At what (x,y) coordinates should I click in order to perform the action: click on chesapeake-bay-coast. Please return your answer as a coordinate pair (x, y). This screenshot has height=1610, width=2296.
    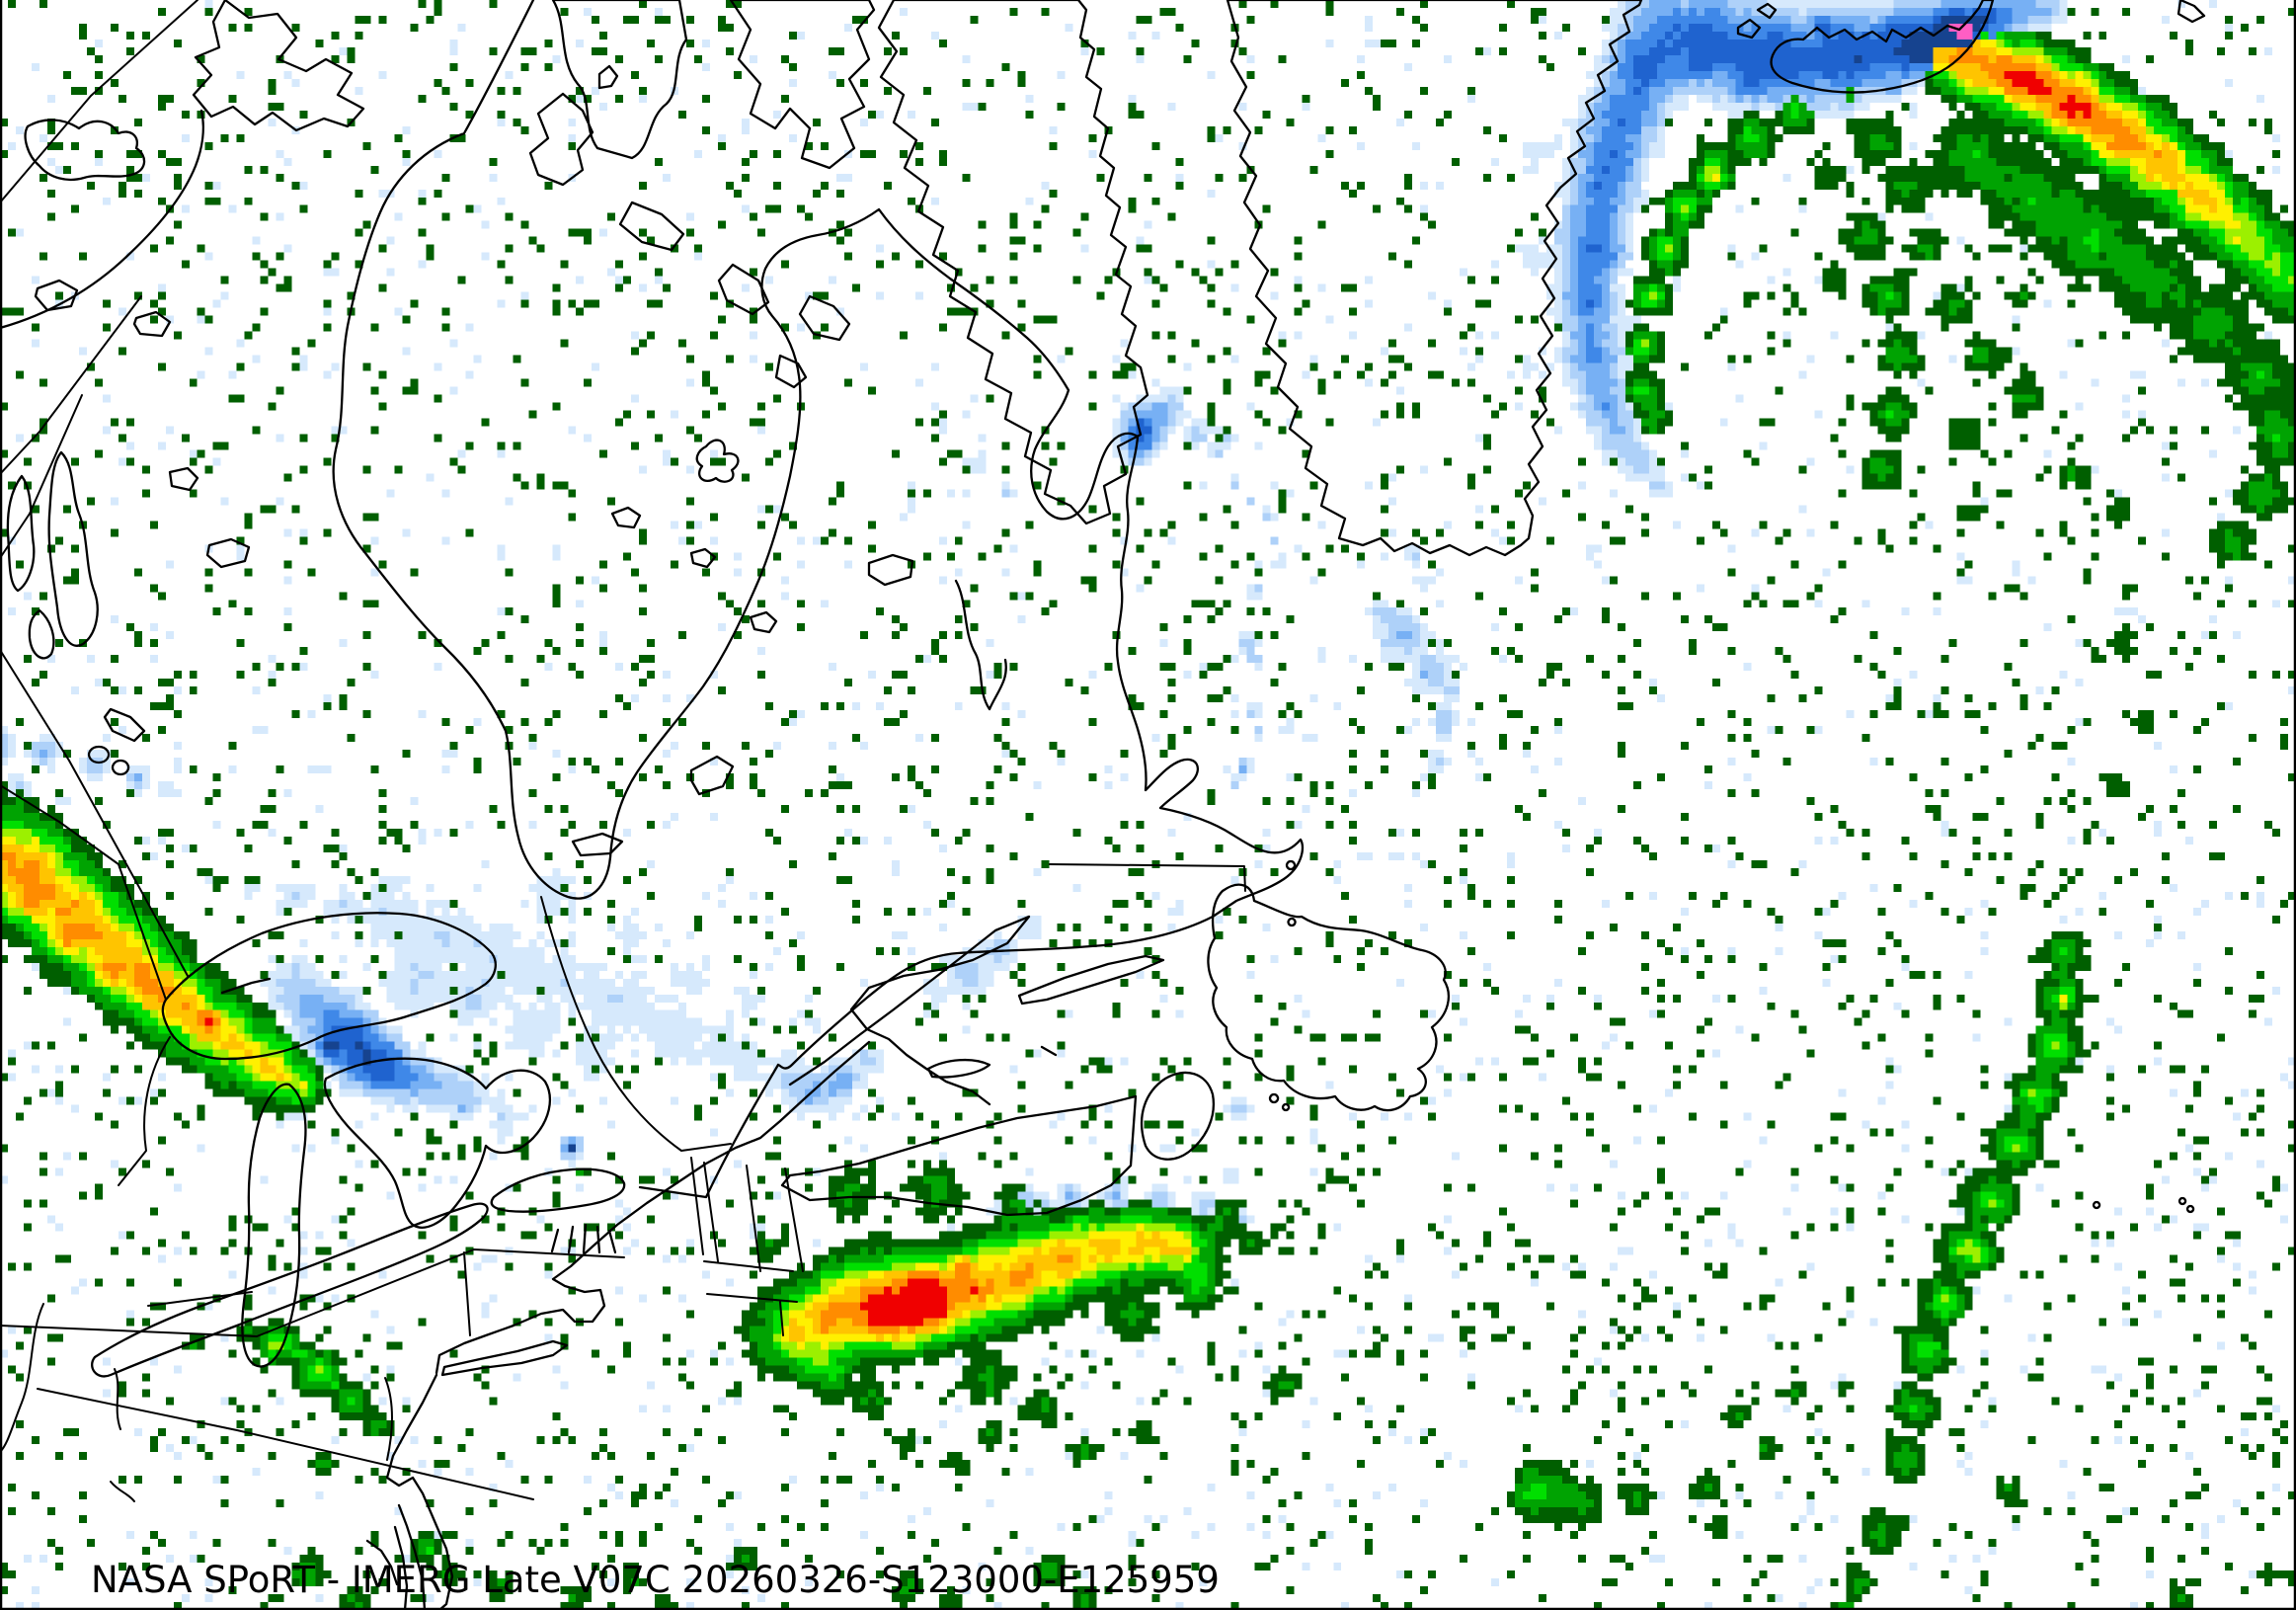
    Looking at the image, I should click on (396, 1556).